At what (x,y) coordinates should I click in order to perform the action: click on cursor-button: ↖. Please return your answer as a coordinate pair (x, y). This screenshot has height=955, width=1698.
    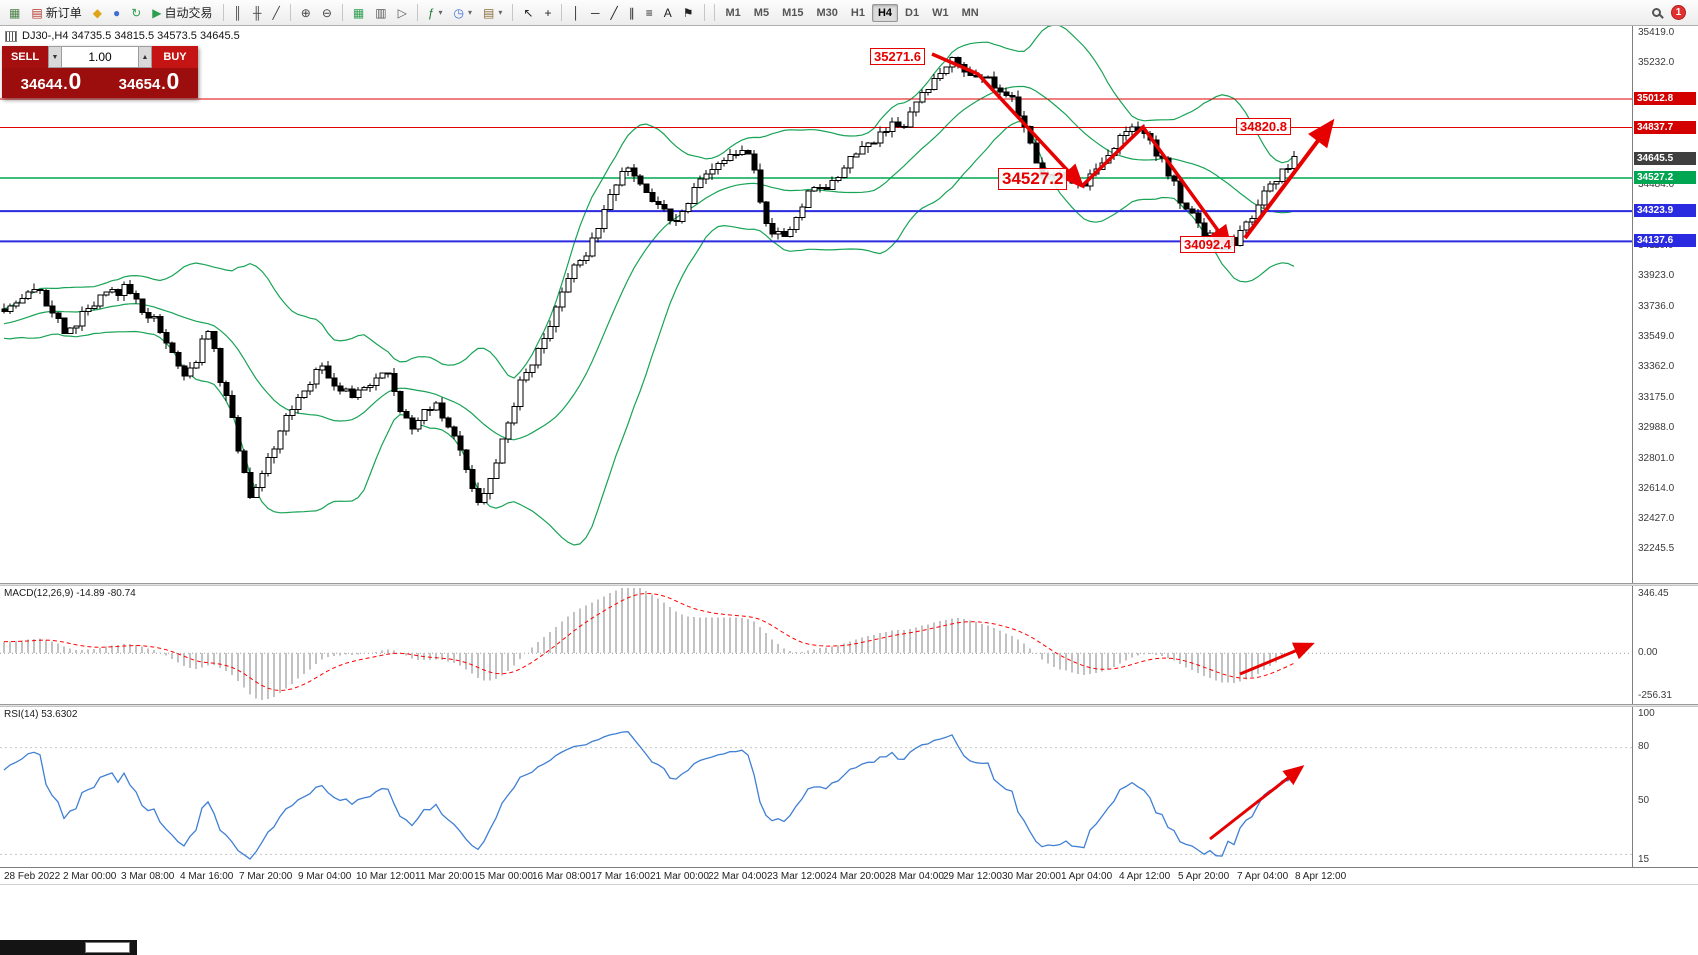
    Looking at the image, I should click on (528, 13).